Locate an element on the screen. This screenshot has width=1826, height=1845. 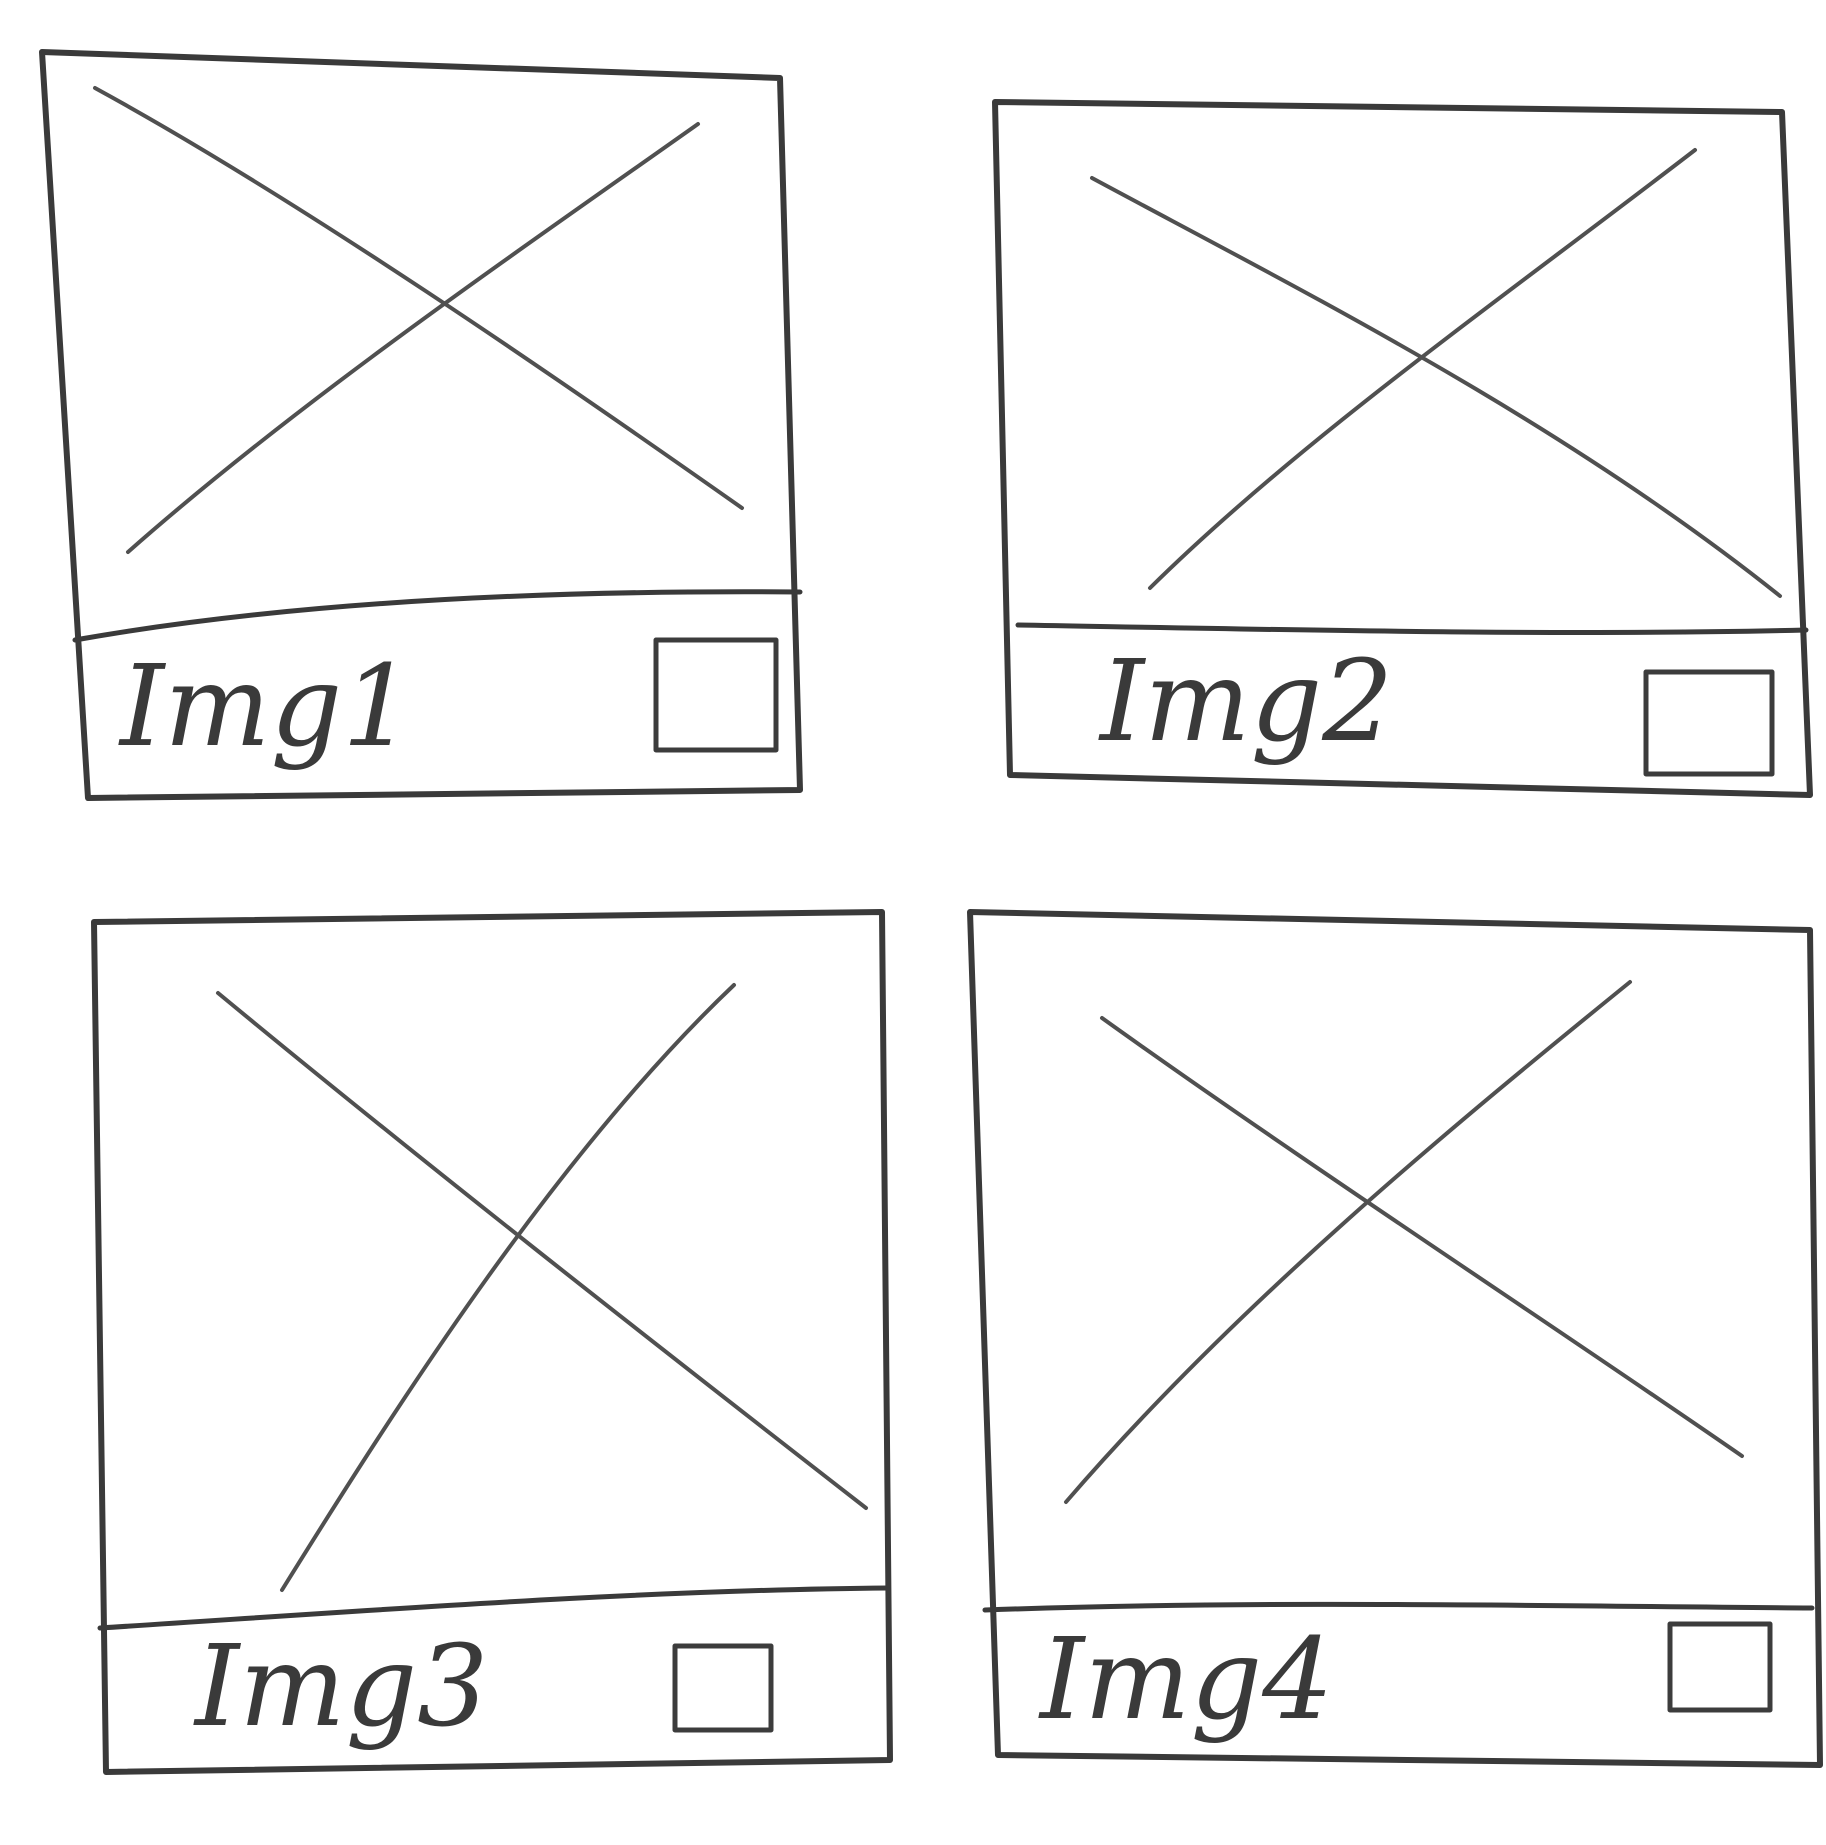
card-2-caption-divider is located at coordinates (1412, 629).